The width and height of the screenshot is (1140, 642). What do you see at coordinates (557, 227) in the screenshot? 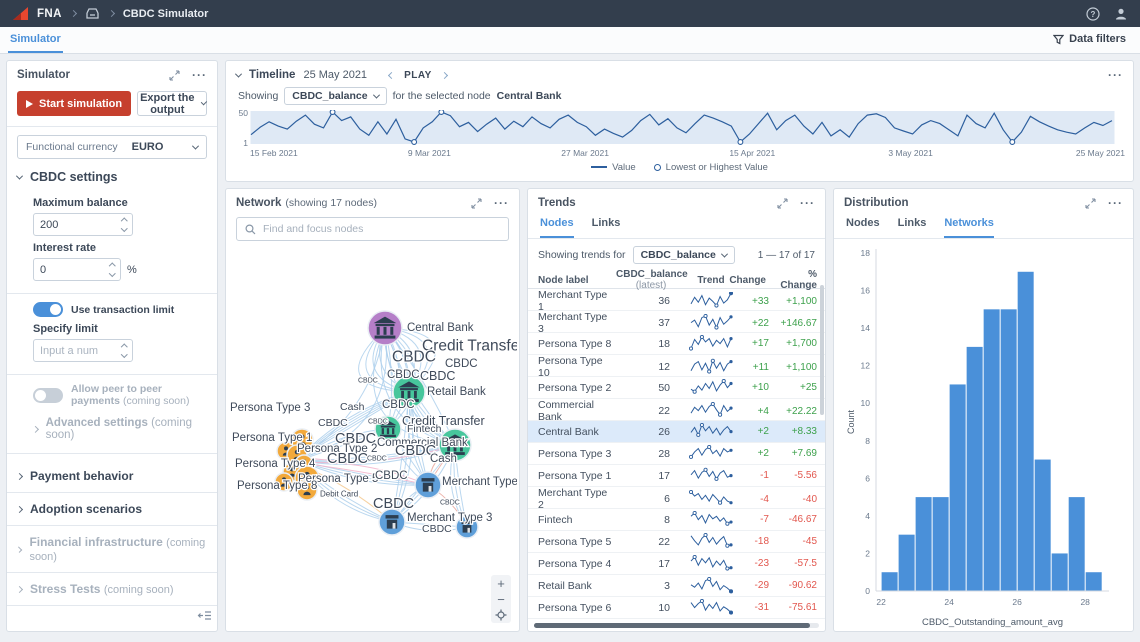
I see `trends-tab-nodes: Nodes` at bounding box center [557, 227].